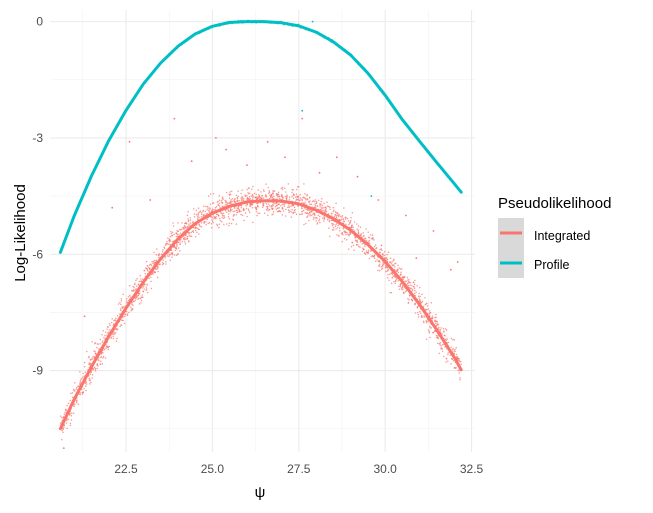 This screenshot has height=513, width=653. I want to click on y-tick-label: -9, so click(37, 371).